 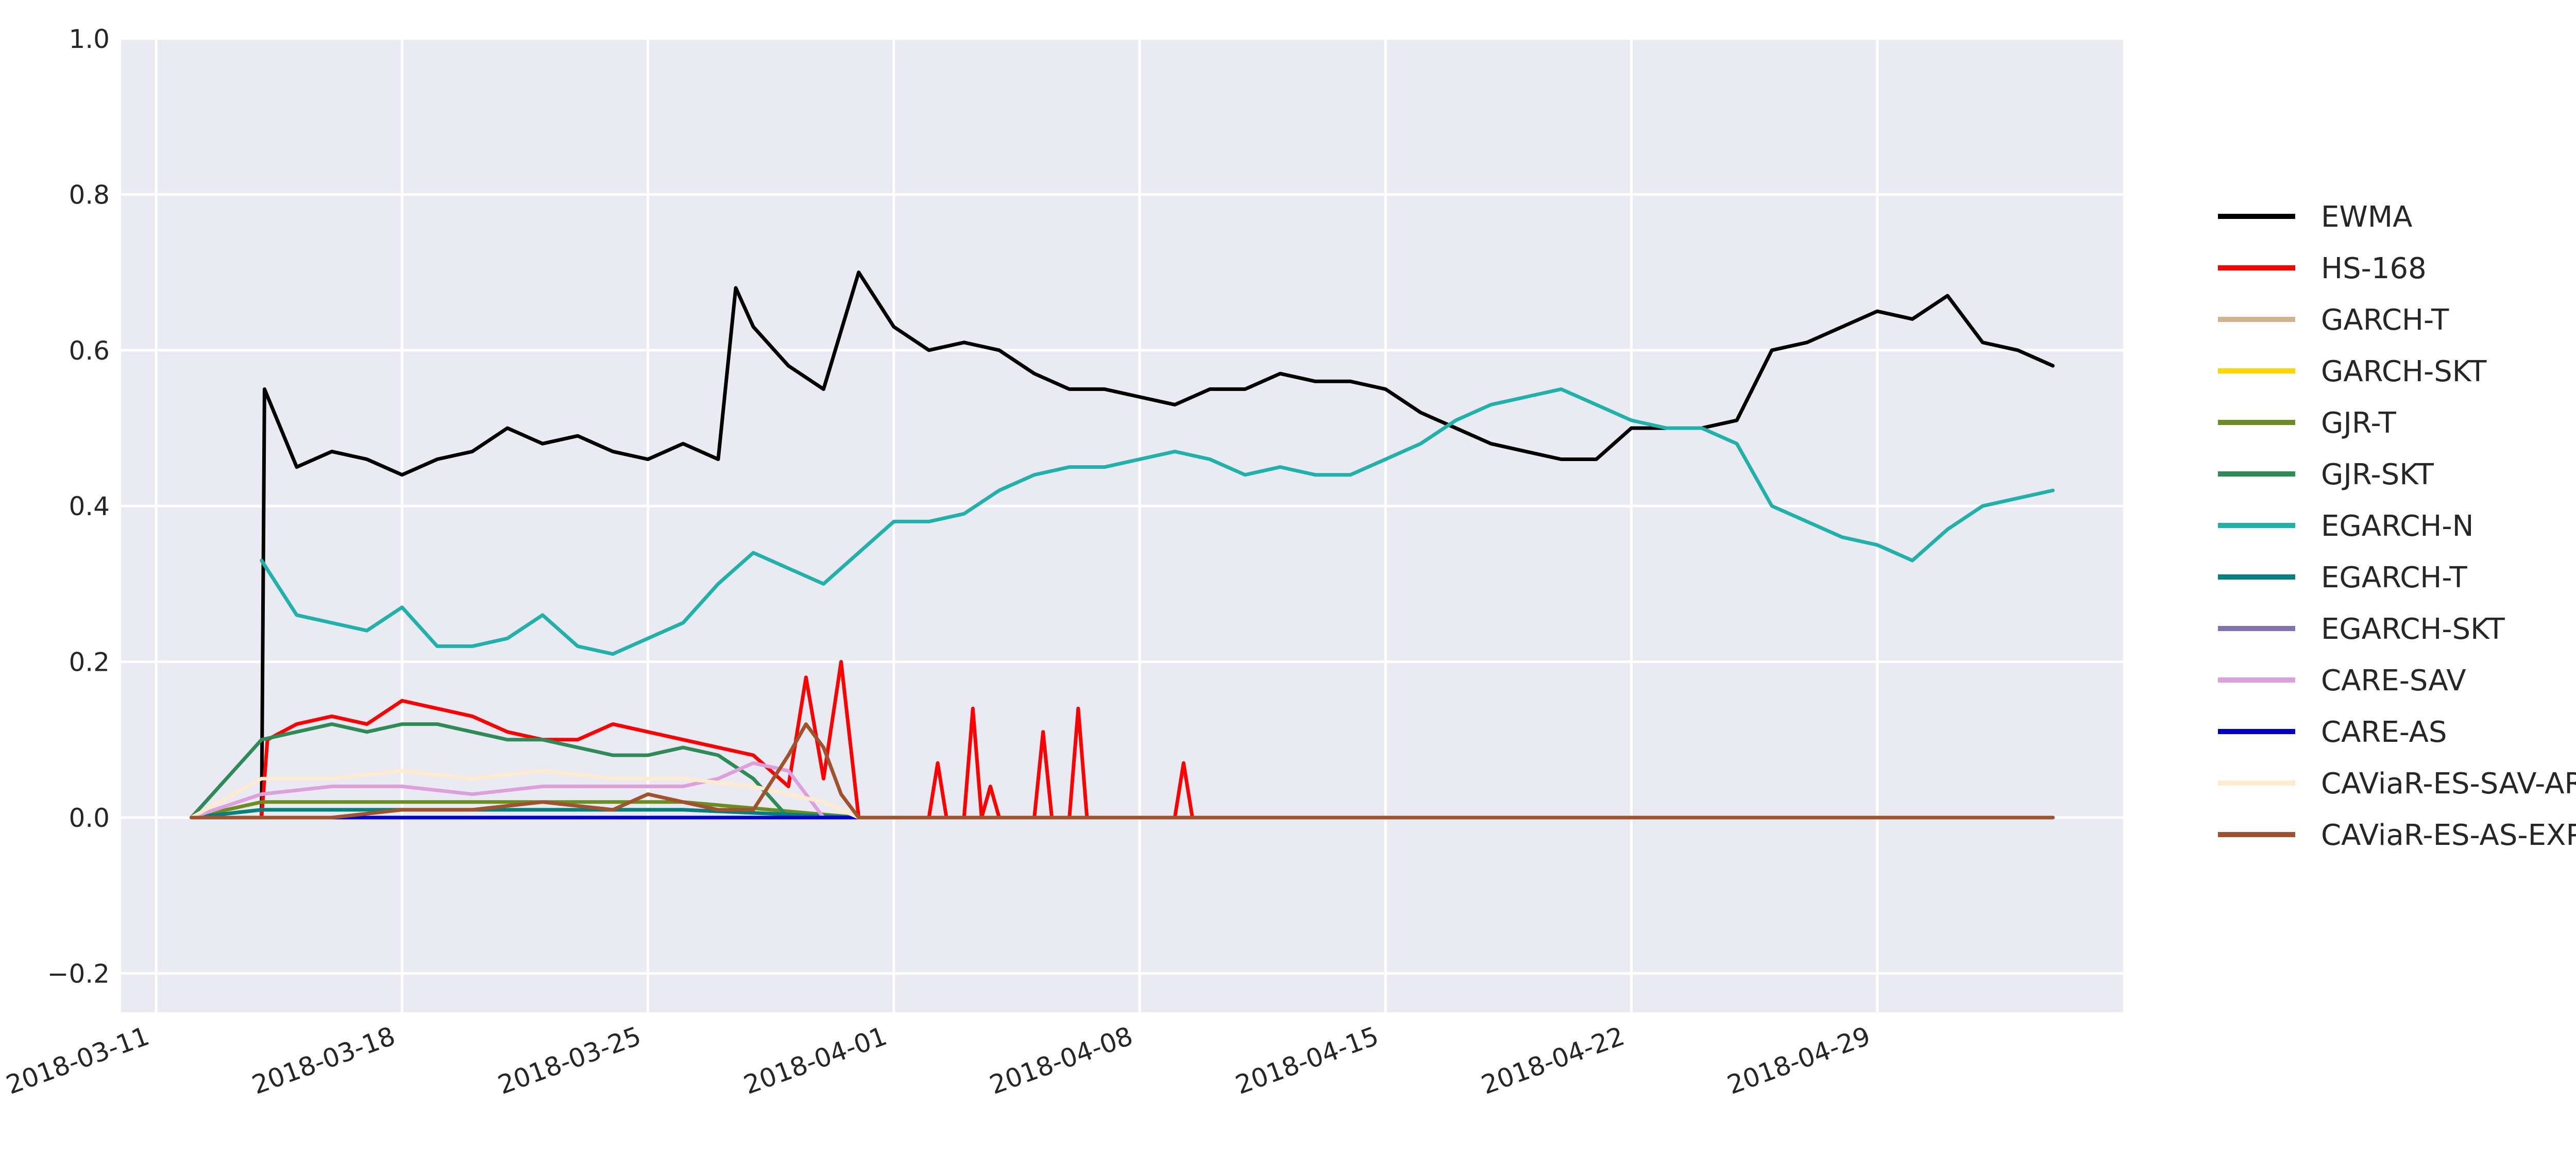 What do you see at coordinates (2385, 320) in the screenshot?
I see `legend-label: GARCH-T` at bounding box center [2385, 320].